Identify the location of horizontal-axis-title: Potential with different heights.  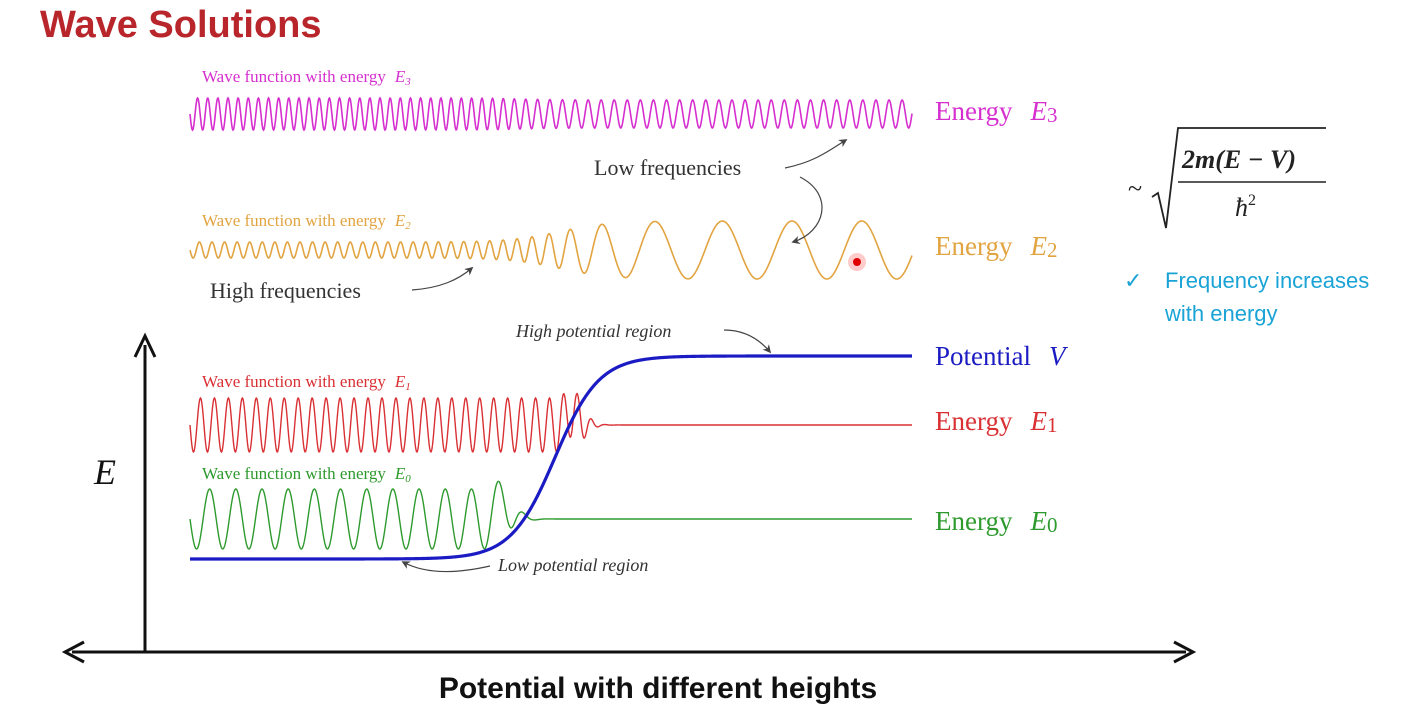
(658, 688).